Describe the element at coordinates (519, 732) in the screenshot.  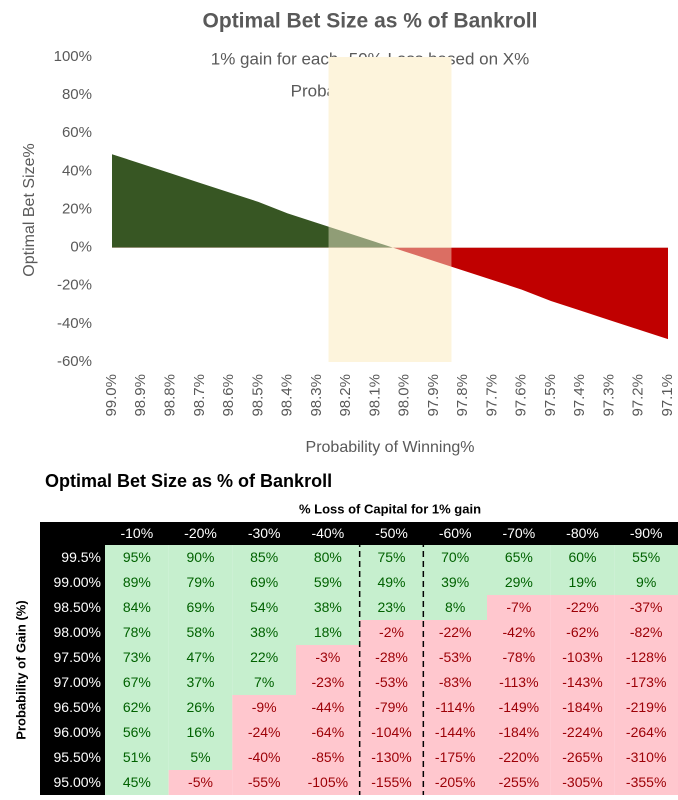
I see `cell: -184%` at that location.